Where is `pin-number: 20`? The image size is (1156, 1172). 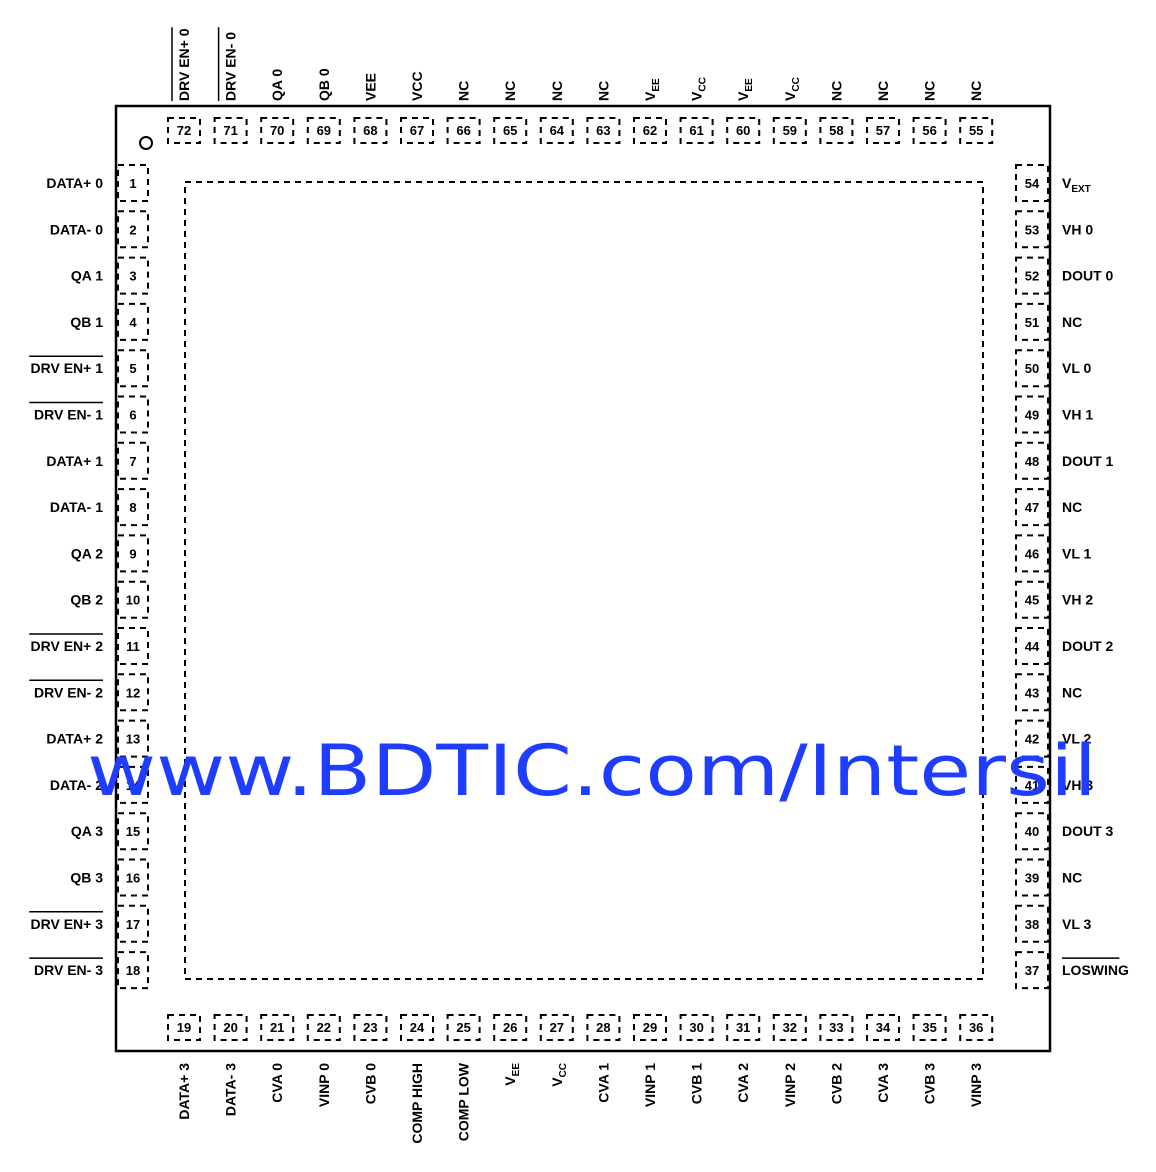 pin-number: 20 is located at coordinates (230, 1027).